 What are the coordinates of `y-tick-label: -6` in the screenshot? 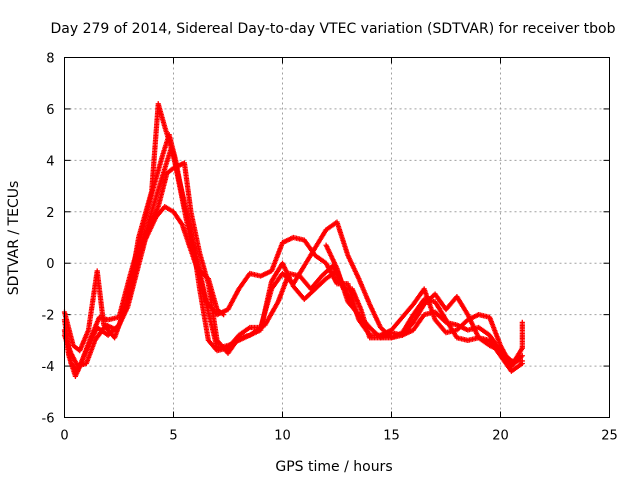 It's located at (48, 419).